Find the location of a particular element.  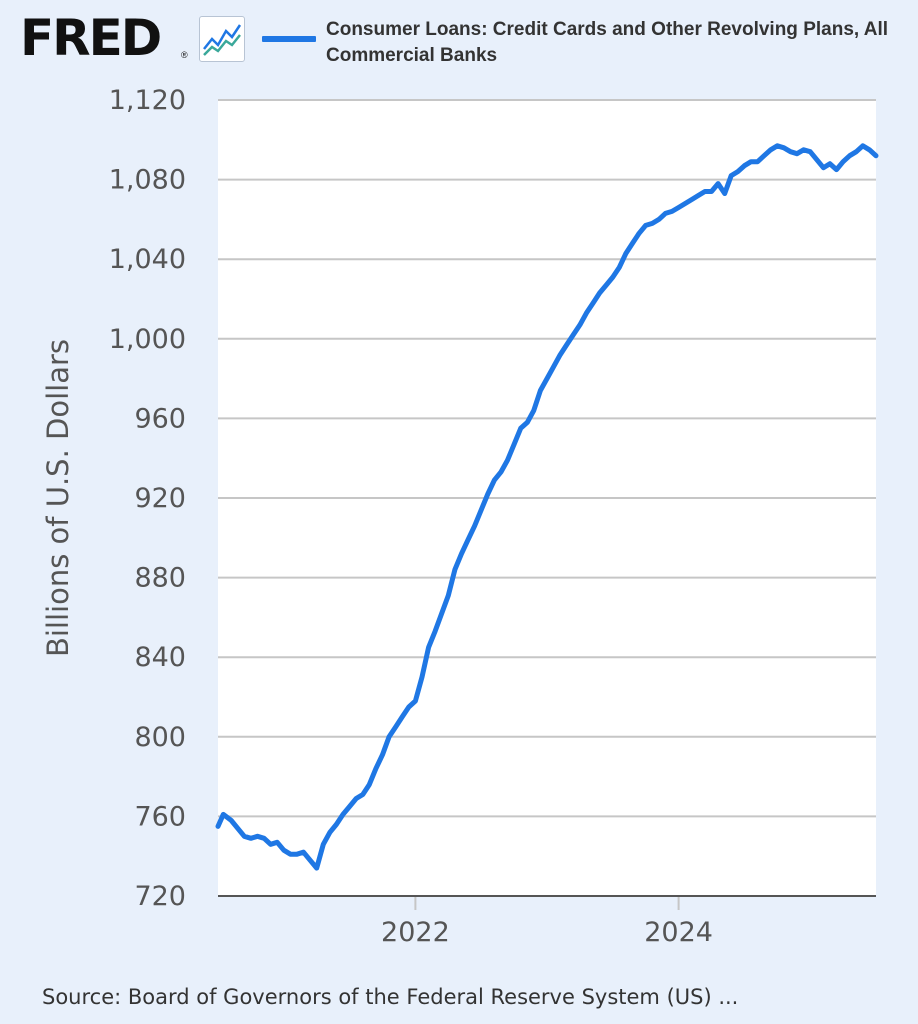

y-tick-label: 960 is located at coordinates (160, 418).